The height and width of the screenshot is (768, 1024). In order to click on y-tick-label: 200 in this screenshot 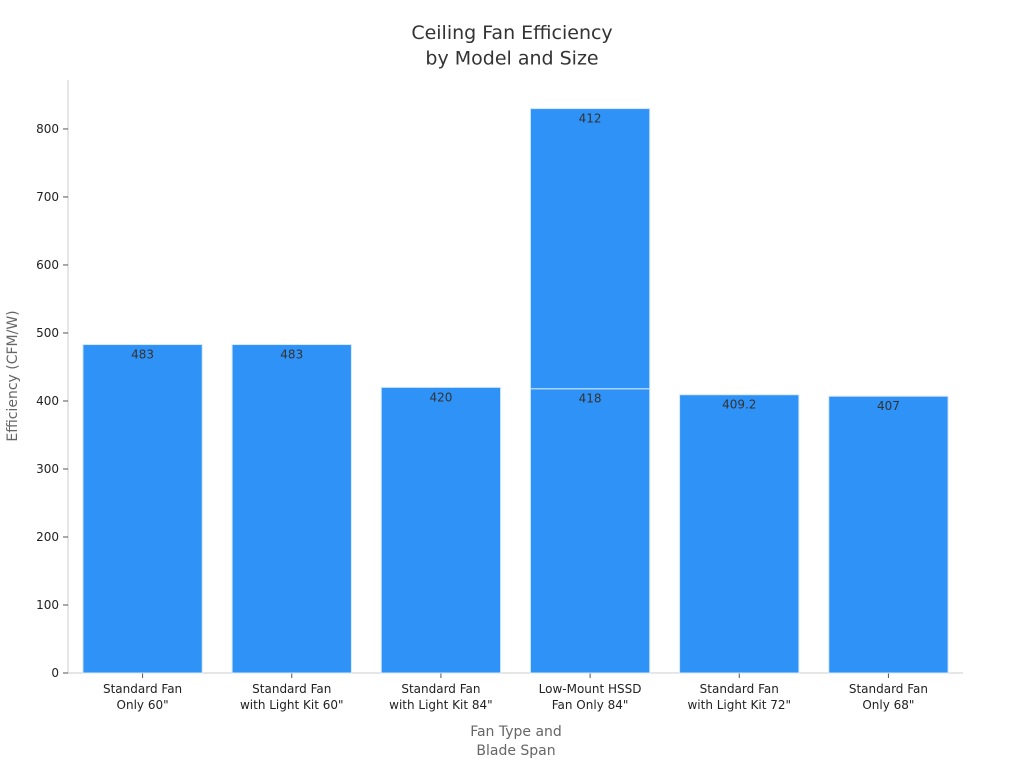, I will do `click(47, 536)`.